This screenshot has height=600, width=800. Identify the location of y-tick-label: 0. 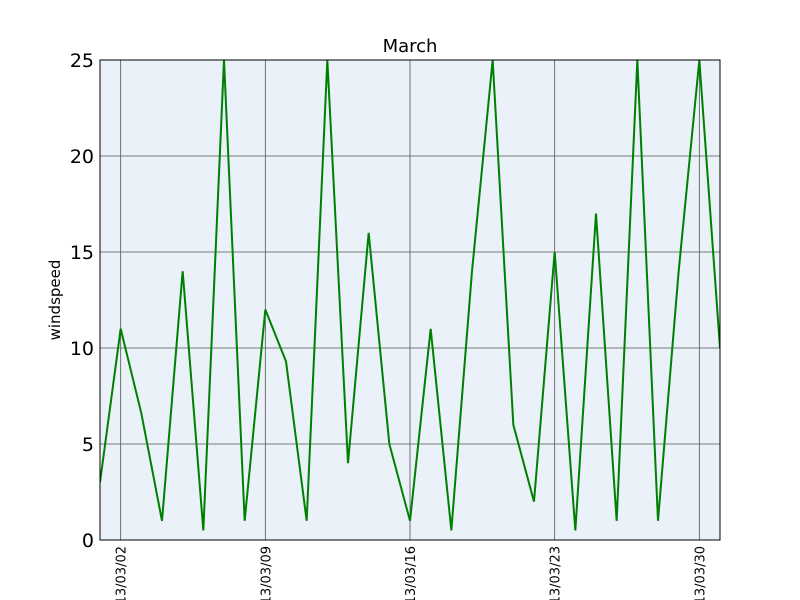
(88, 541).